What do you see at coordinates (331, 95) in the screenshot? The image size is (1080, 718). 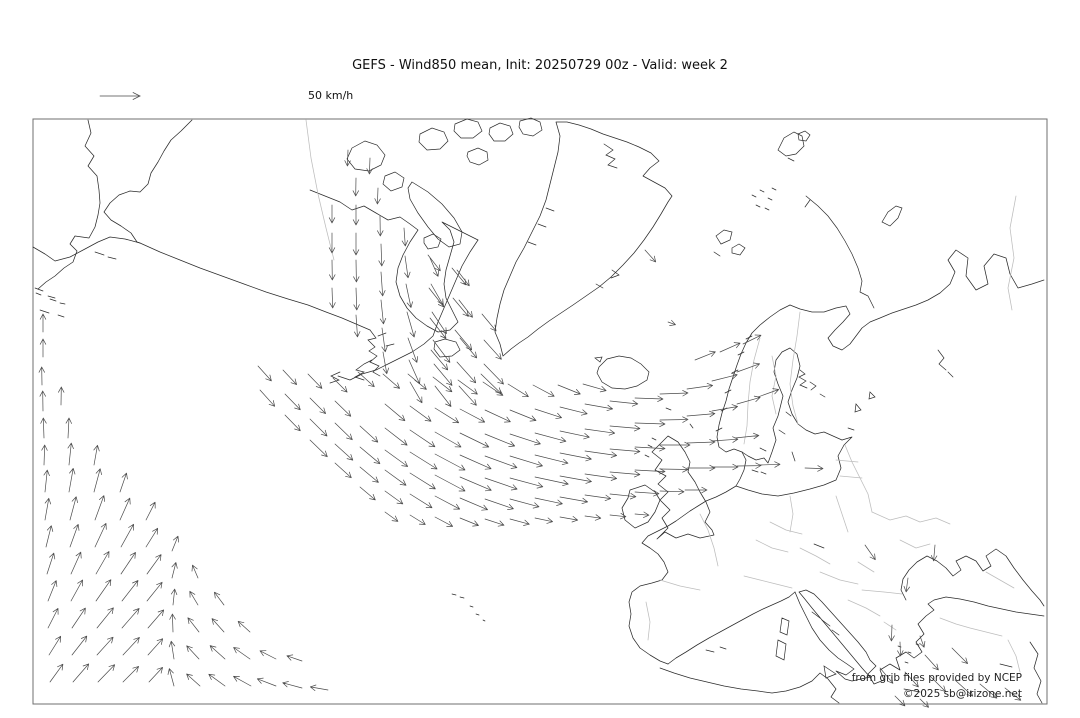 I see `scale-arrow-label: 50 km/h` at bounding box center [331, 95].